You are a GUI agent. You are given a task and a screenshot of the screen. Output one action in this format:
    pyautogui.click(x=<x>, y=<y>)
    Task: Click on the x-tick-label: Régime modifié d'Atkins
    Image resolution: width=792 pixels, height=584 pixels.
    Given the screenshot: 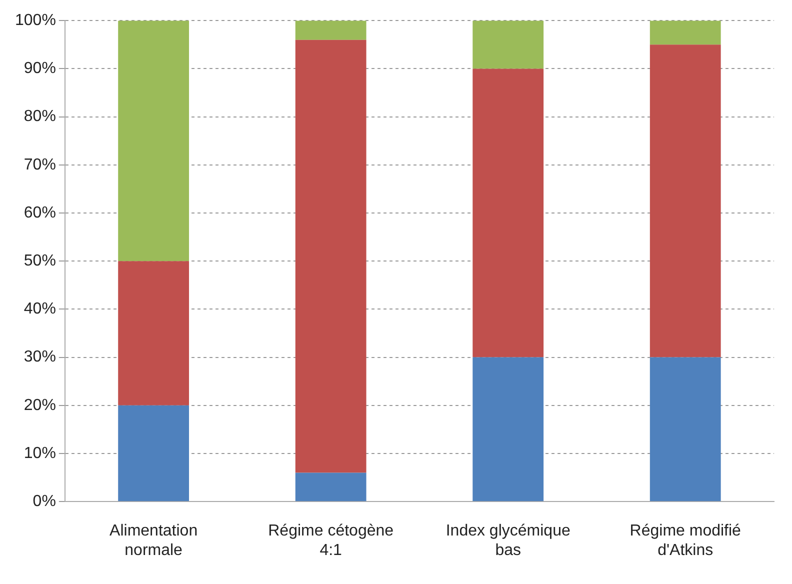 What is the action you would take?
    pyautogui.click(x=686, y=540)
    